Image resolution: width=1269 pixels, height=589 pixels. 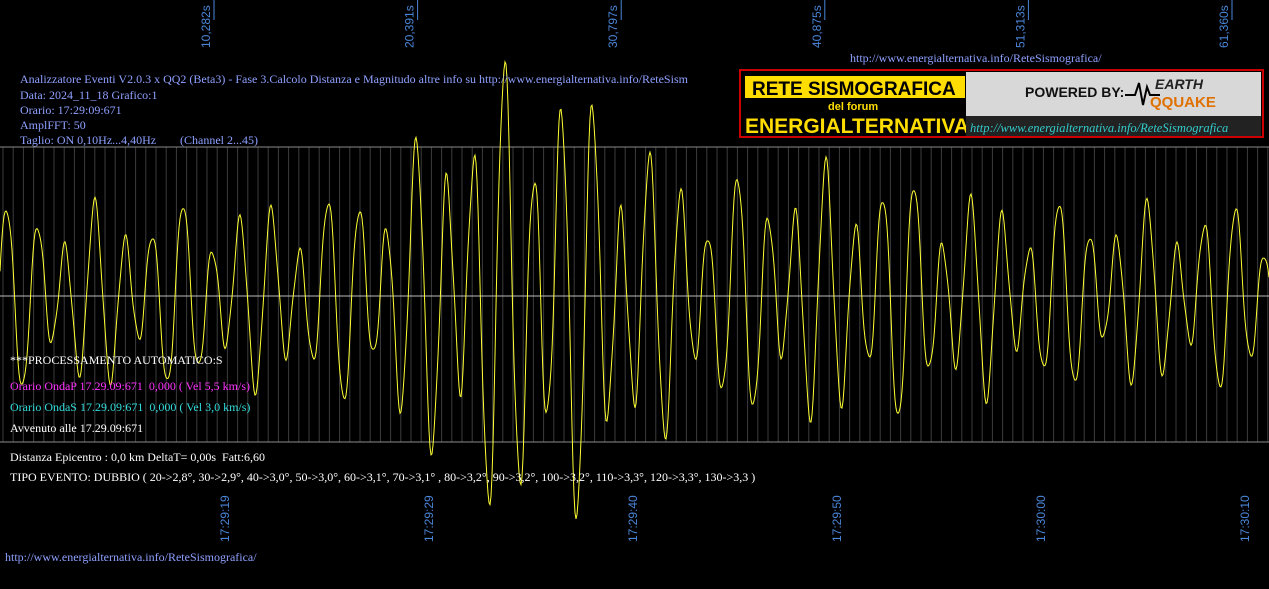 What do you see at coordinates (89, 95) in the screenshot?
I see `header-date: Data: 2024_11_18 Grafico:1` at bounding box center [89, 95].